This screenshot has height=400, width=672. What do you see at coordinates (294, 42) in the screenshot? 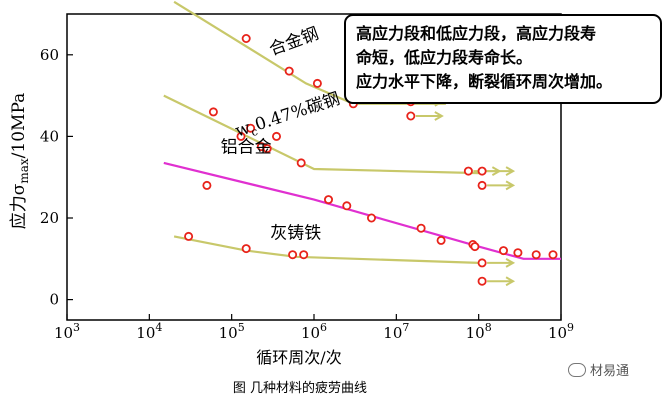
I see `series-label: 合金钢` at bounding box center [294, 42].